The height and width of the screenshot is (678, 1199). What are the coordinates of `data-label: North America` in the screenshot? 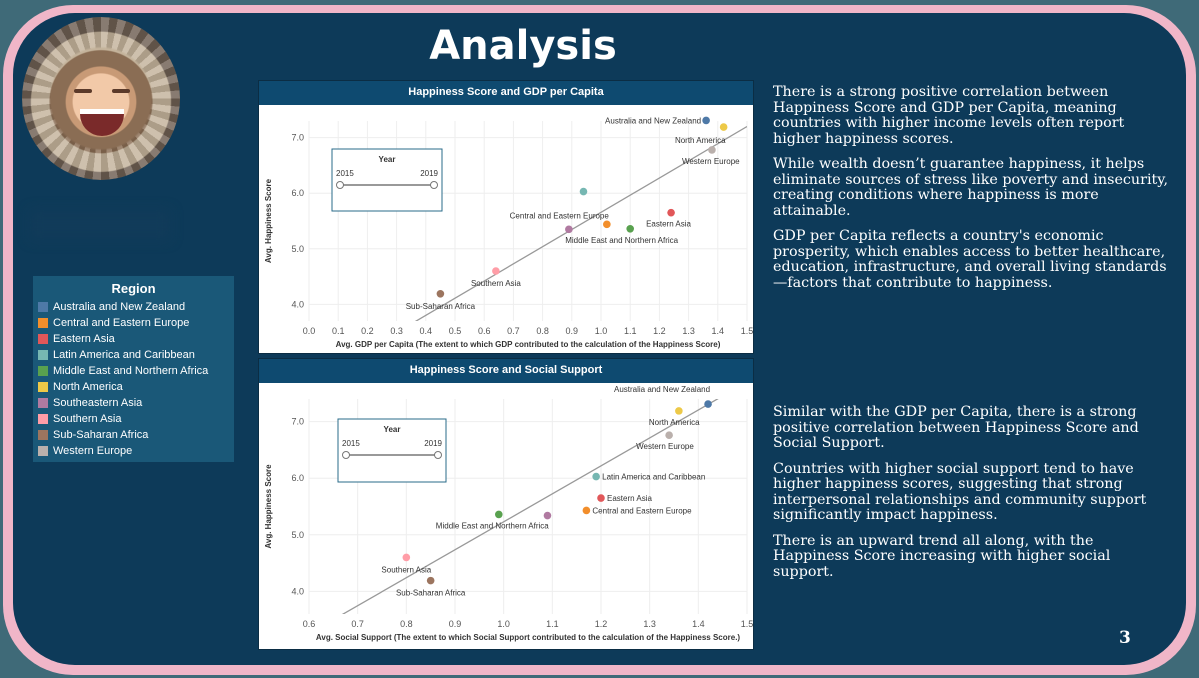 It's located at (700, 140).